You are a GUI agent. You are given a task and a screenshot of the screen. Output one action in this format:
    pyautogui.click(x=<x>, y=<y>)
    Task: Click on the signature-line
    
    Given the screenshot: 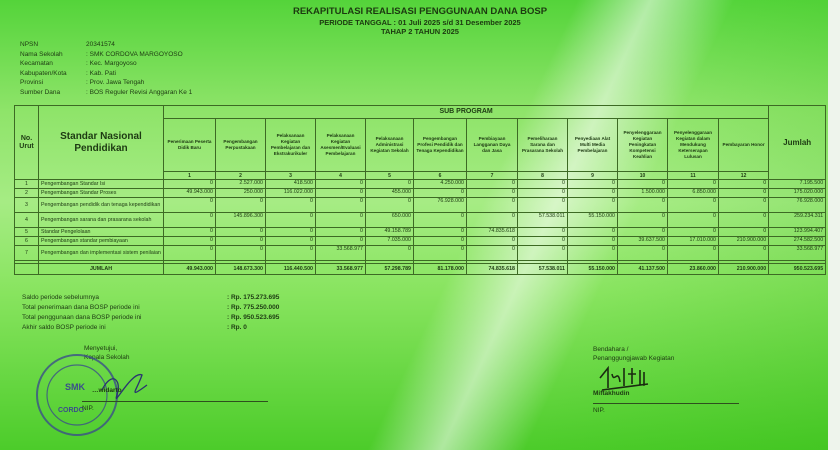 What is the action you would take?
    pyautogui.click(x=175, y=401)
    